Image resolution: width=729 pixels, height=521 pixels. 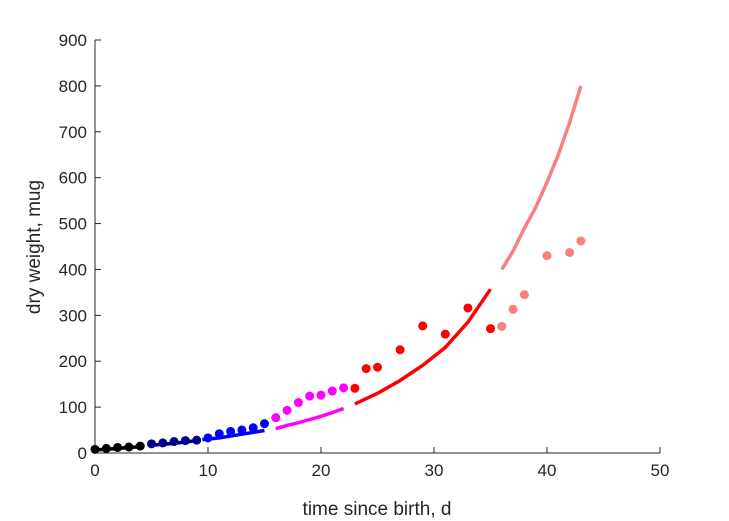 I want to click on y-tick-label: 800, so click(x=73, y=86).